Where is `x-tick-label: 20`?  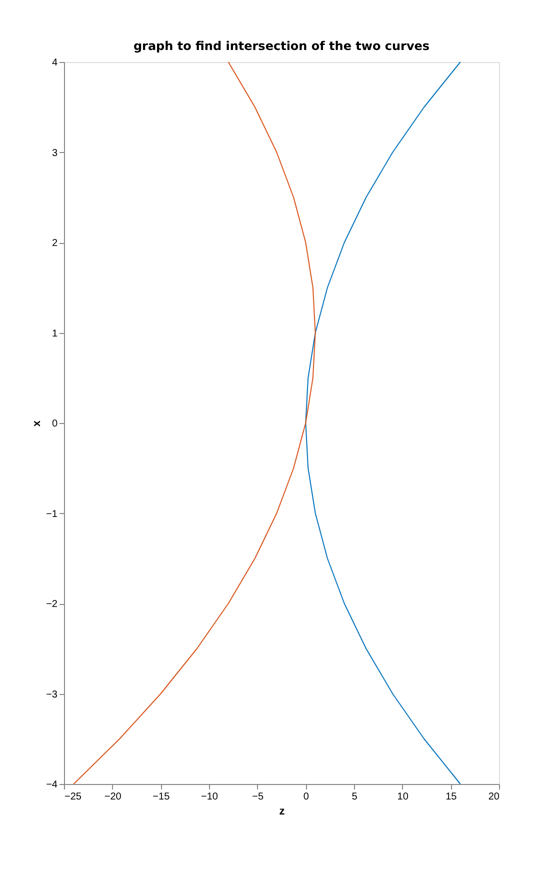
x-tick-label: 20 is located at coordinates (494, 797).